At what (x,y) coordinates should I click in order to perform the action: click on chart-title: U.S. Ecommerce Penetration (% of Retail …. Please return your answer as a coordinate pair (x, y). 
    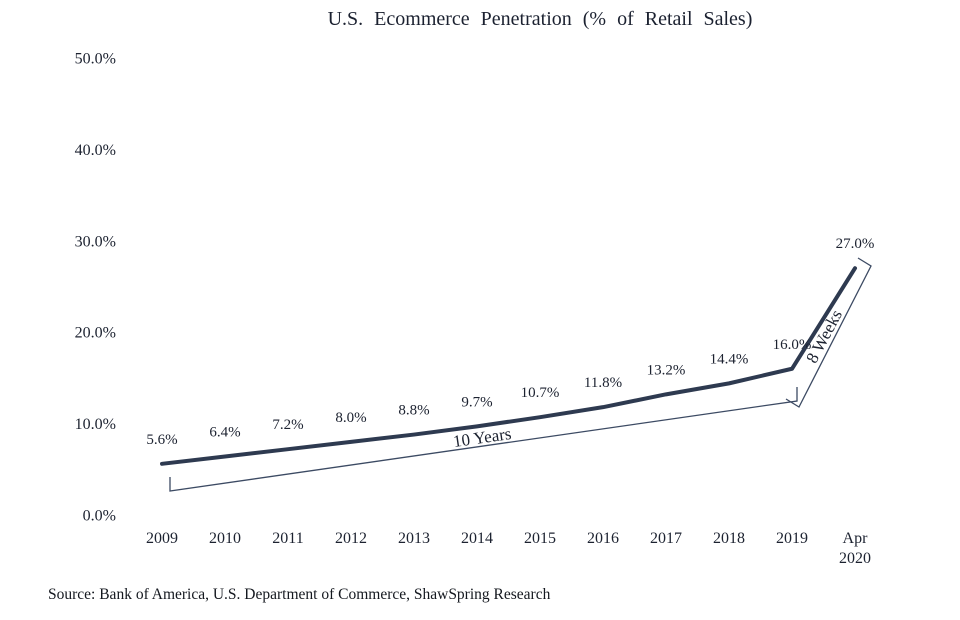
    Looking at the image, I should click on (540, 19).